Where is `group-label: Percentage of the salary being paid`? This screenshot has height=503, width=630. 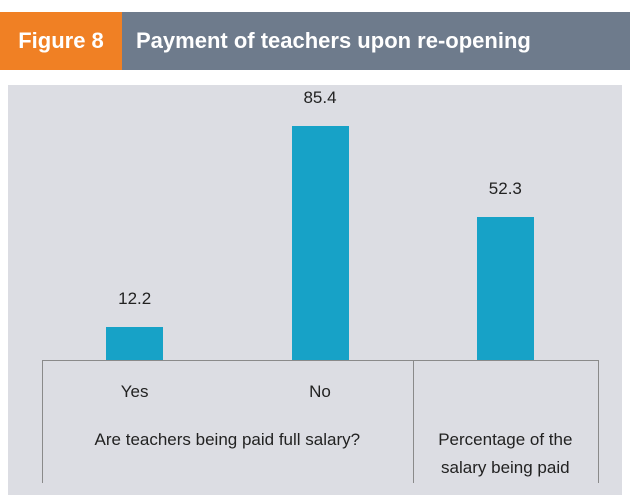 group-label: Percentage of the salary being paid is located at coordinates (505, 453).